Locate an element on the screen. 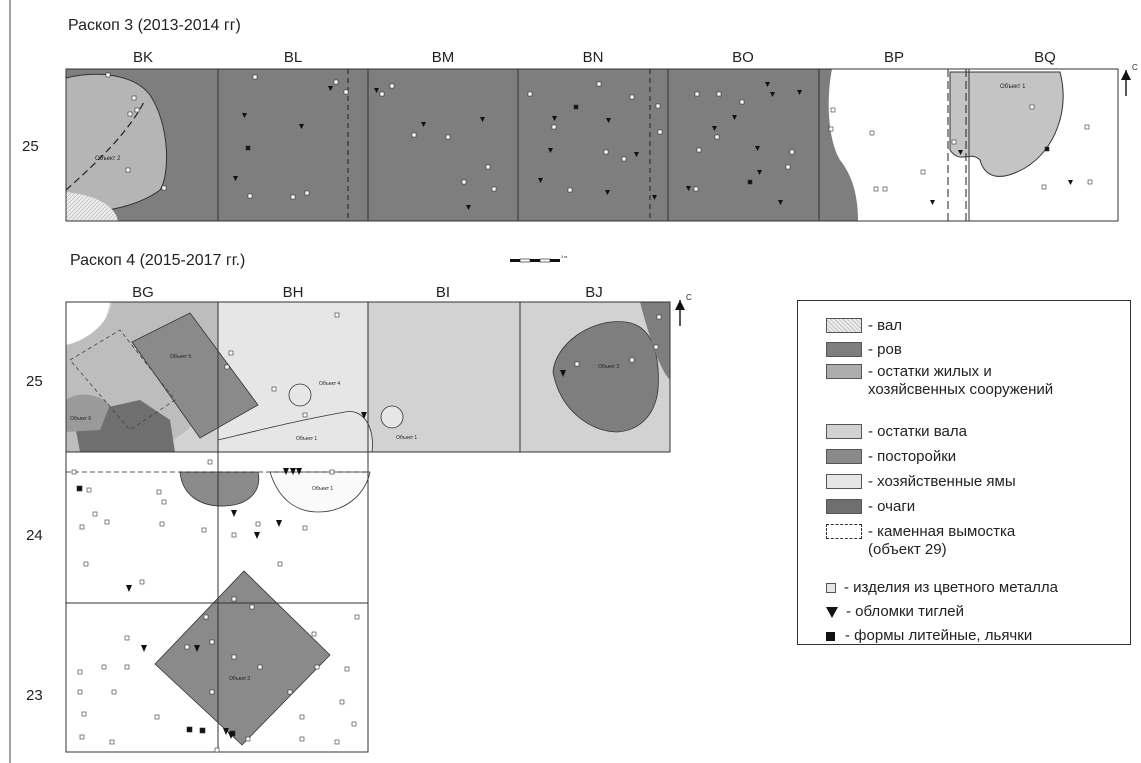 This screenshot has width=1141, height=763. postroyki-swatch-icon is located at coordinates (844, 456).